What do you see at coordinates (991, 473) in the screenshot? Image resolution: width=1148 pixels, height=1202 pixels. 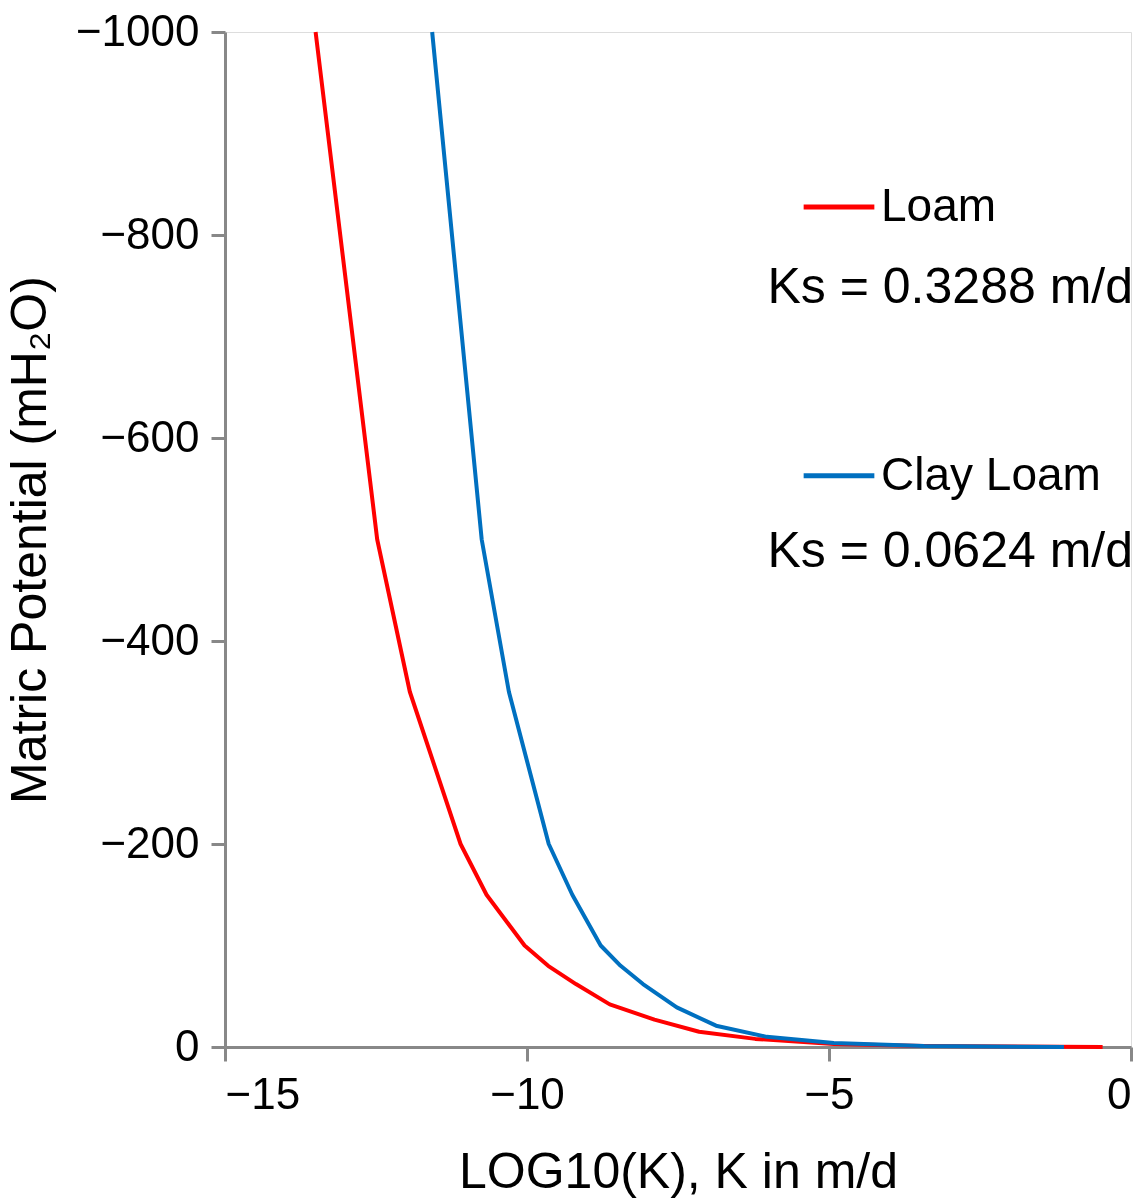 I see `legend-label: Clay Loam` at bounding box center [991, 473].